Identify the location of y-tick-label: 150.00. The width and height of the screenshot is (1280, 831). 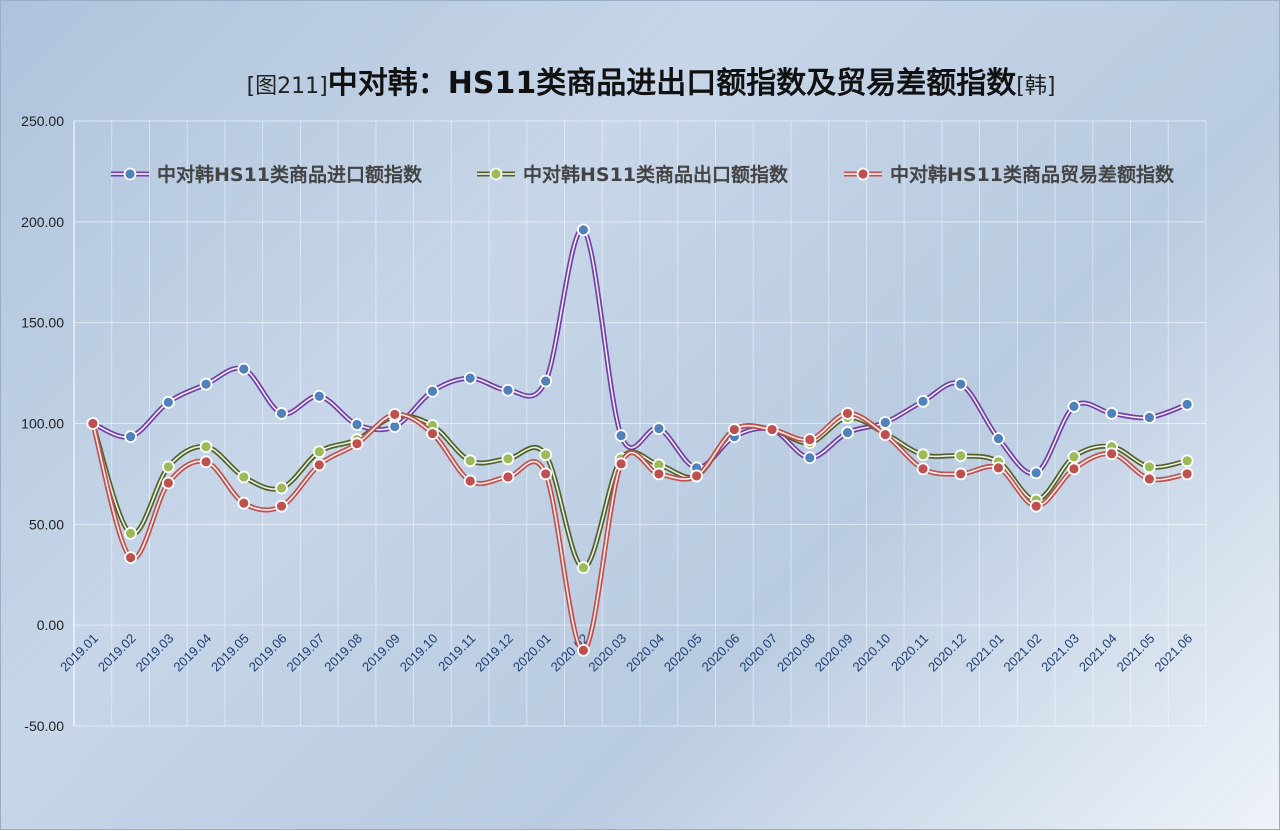
(42, 323).